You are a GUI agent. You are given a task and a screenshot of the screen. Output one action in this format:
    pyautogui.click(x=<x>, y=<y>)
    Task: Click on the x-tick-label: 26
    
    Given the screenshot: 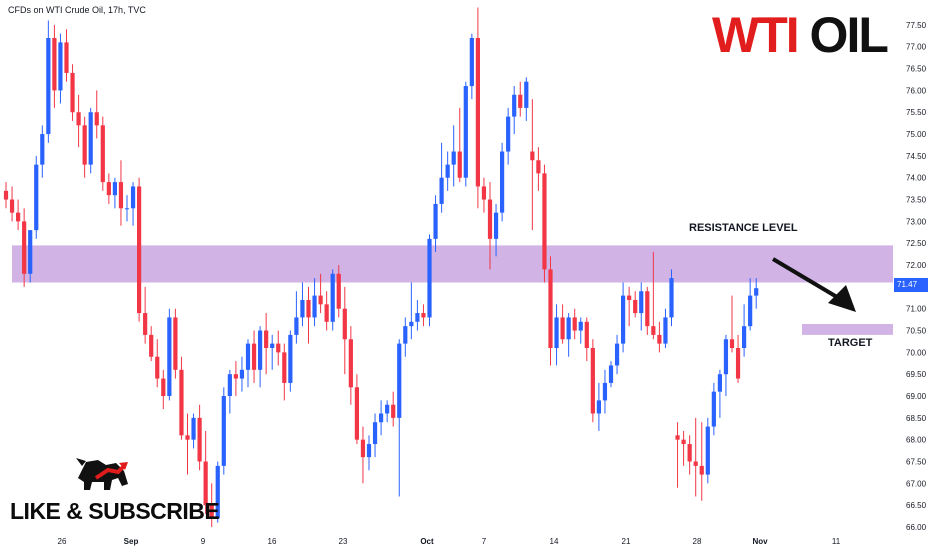 What is the action you would take?
    pyautogui.click(x=62, y=541)
    